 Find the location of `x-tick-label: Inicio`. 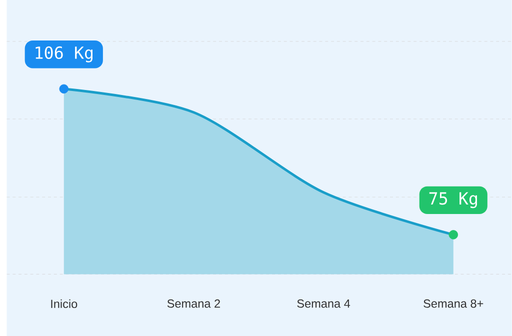

x-tick-label: Inicio is located at coordinates (64, 303).